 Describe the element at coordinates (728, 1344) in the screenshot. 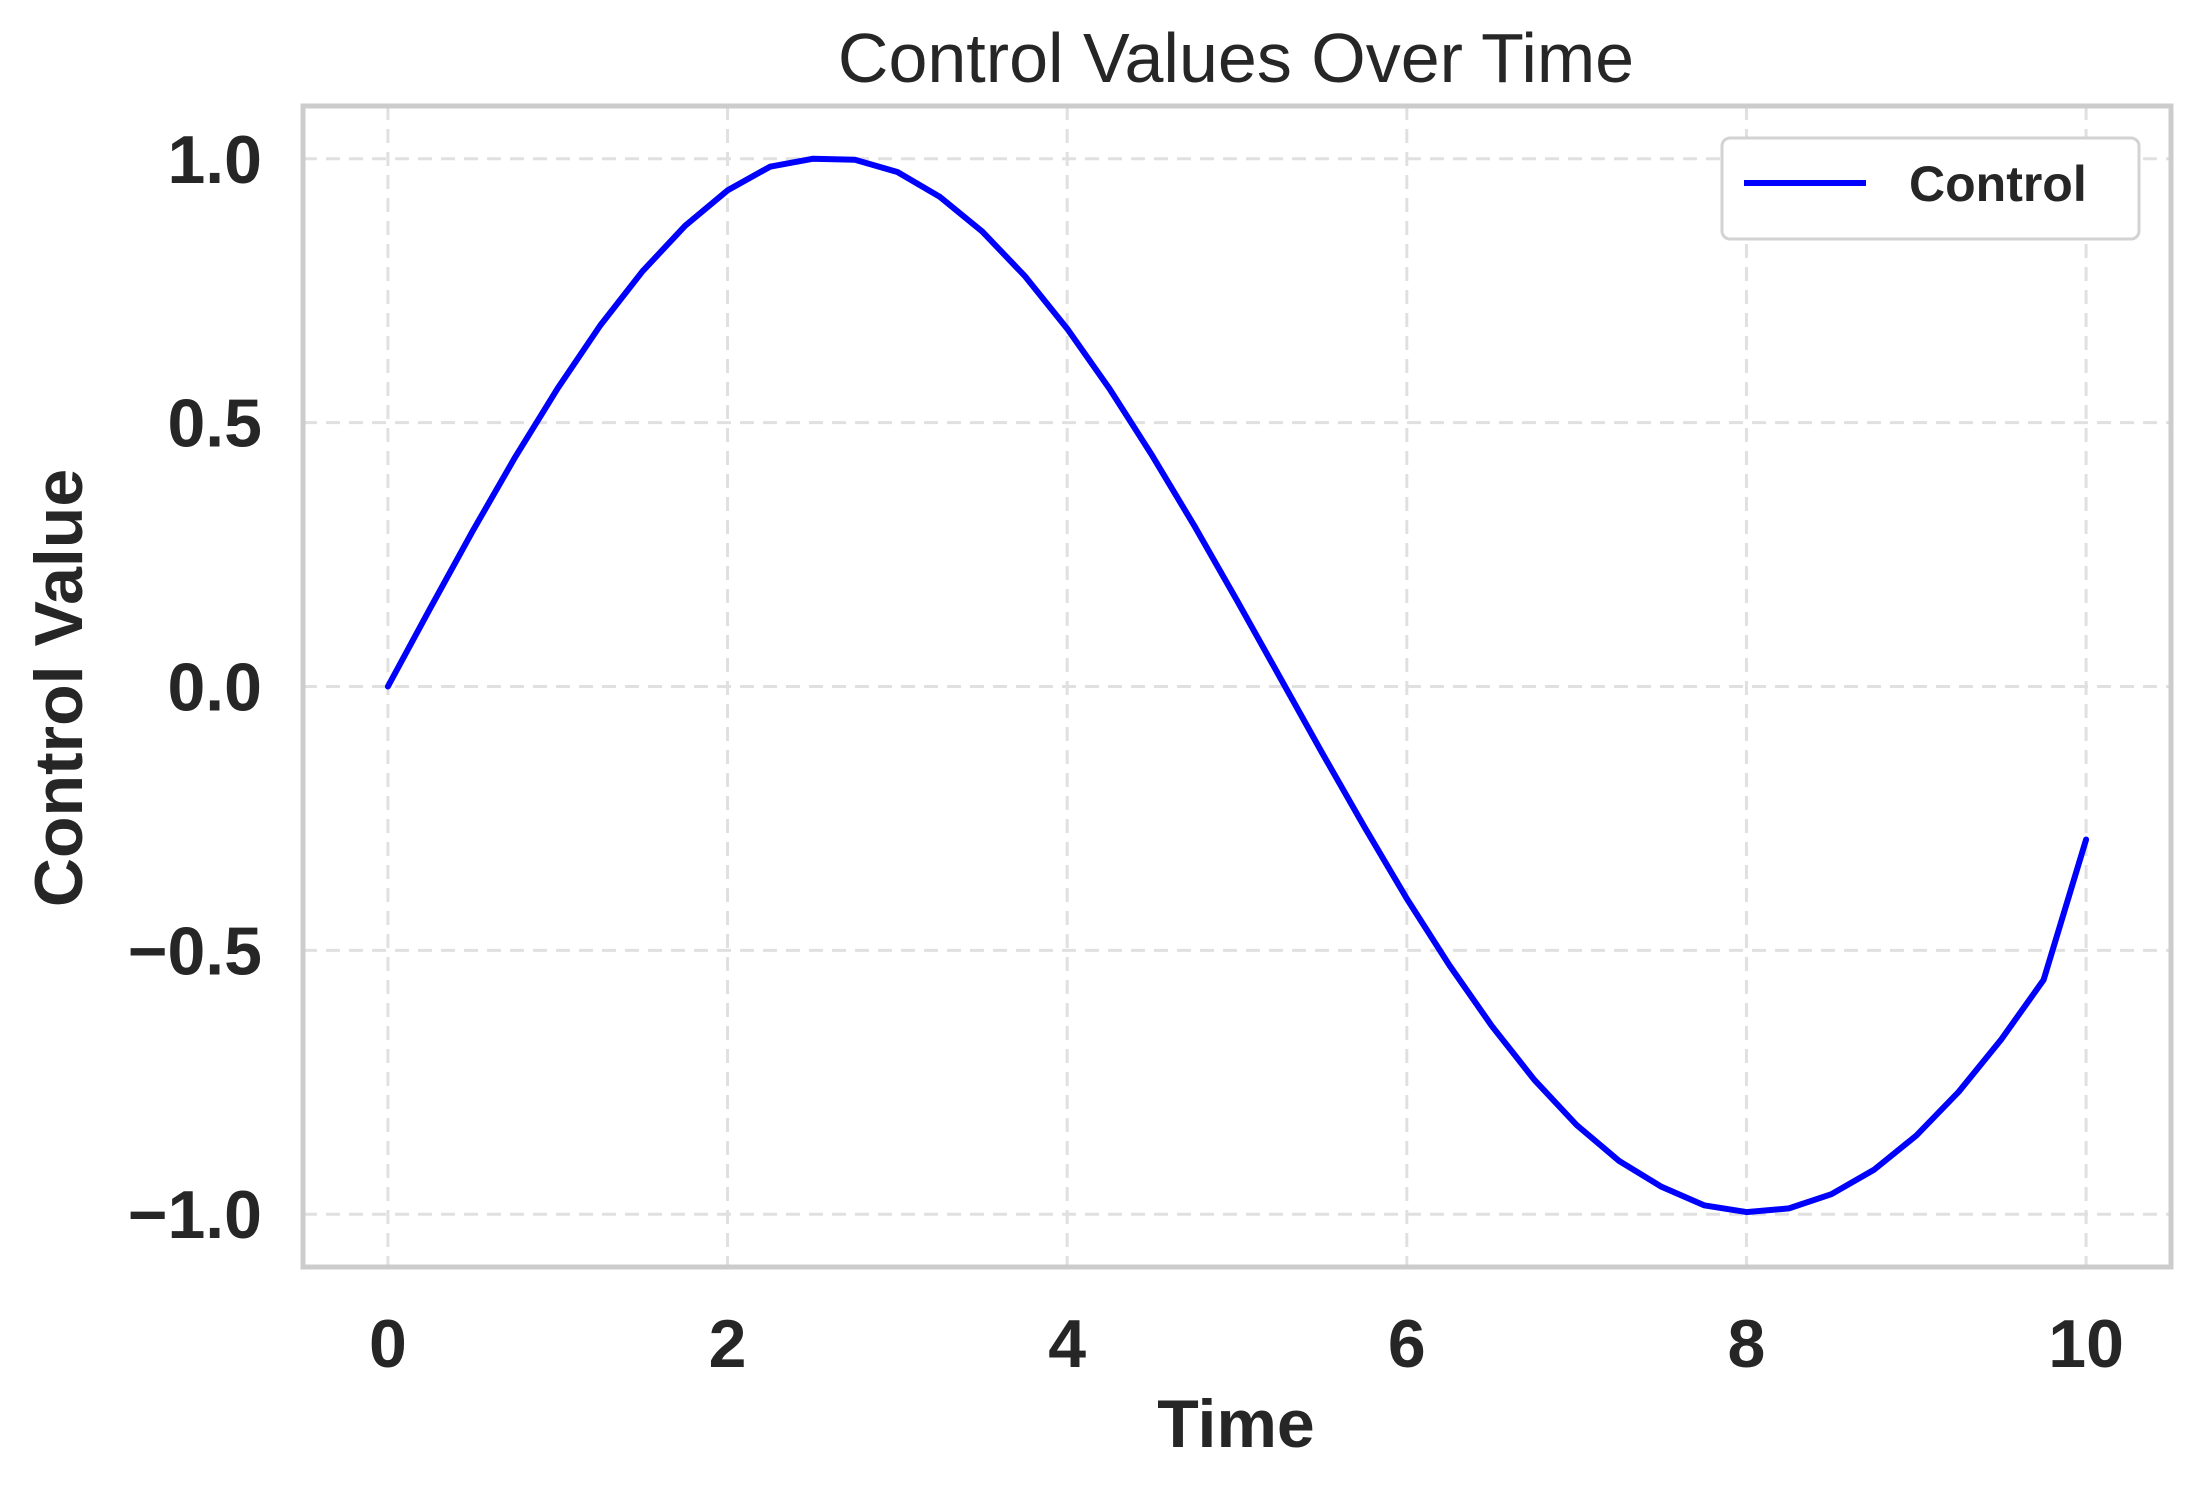

I see `x-tick-label: 2` at that location.